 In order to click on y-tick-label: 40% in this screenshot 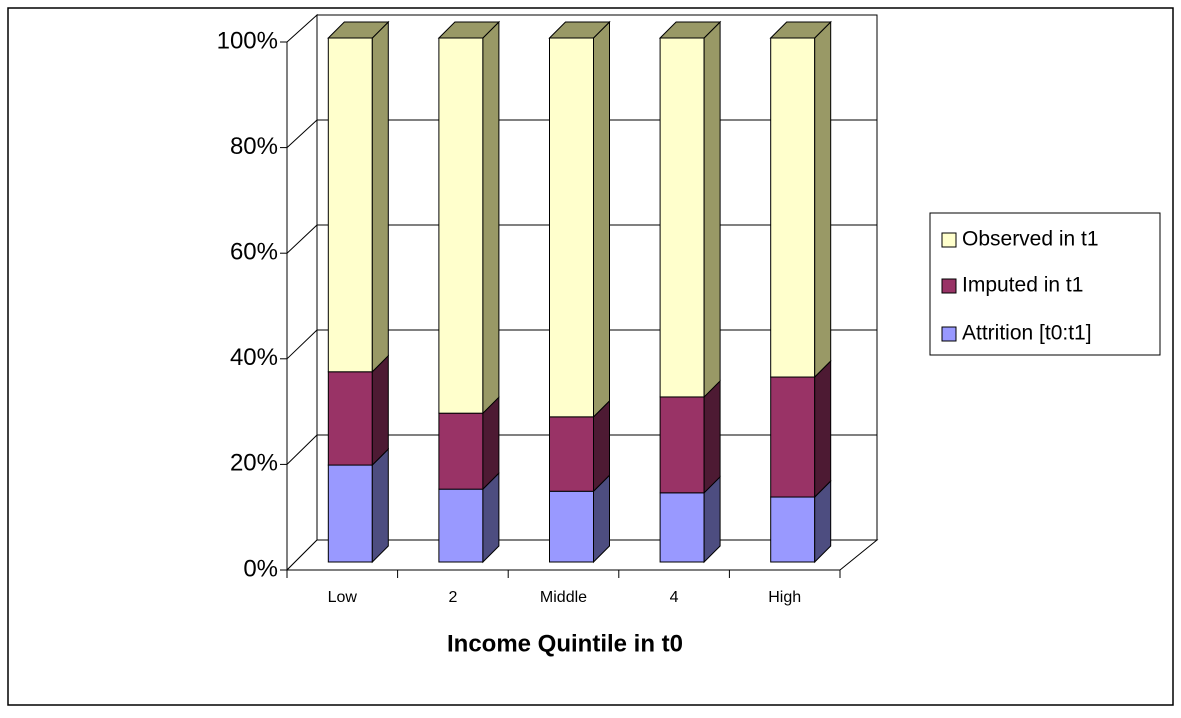, I will do `click(254, 357)`.